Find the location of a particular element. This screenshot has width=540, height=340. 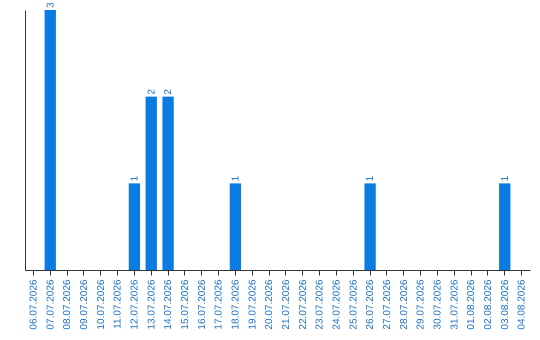

x-tick-label: 28.07.2026 is located at coordinates (404, 304).